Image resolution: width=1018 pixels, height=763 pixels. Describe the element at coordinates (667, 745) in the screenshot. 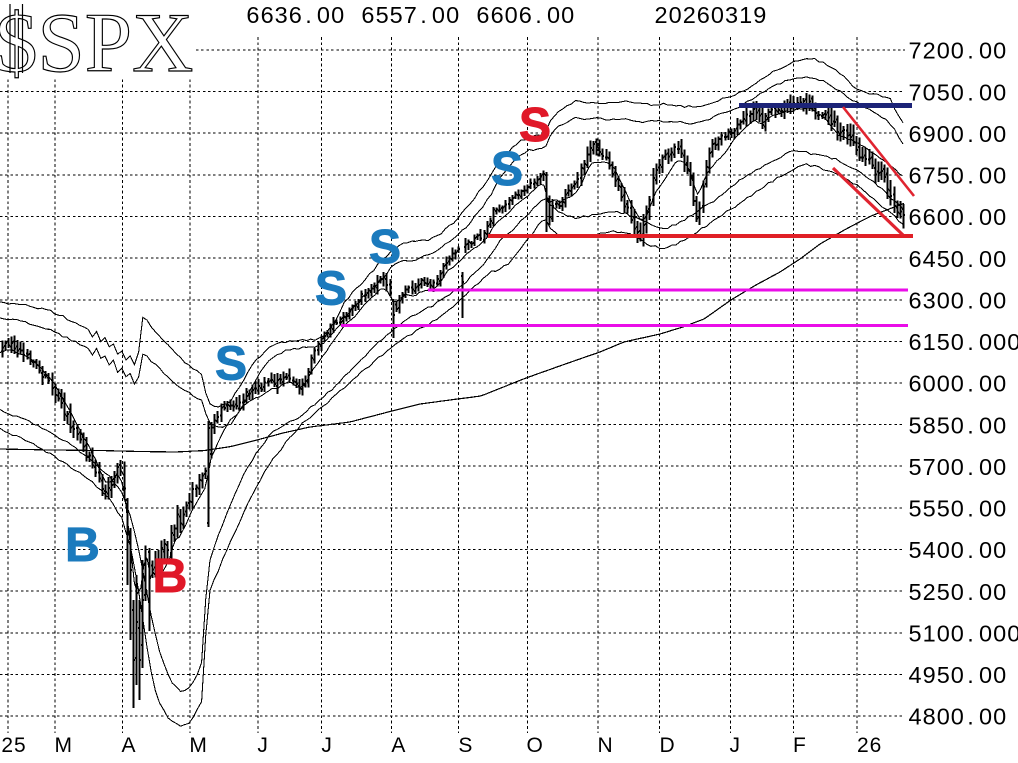

I see `svg-text: D` at that location.